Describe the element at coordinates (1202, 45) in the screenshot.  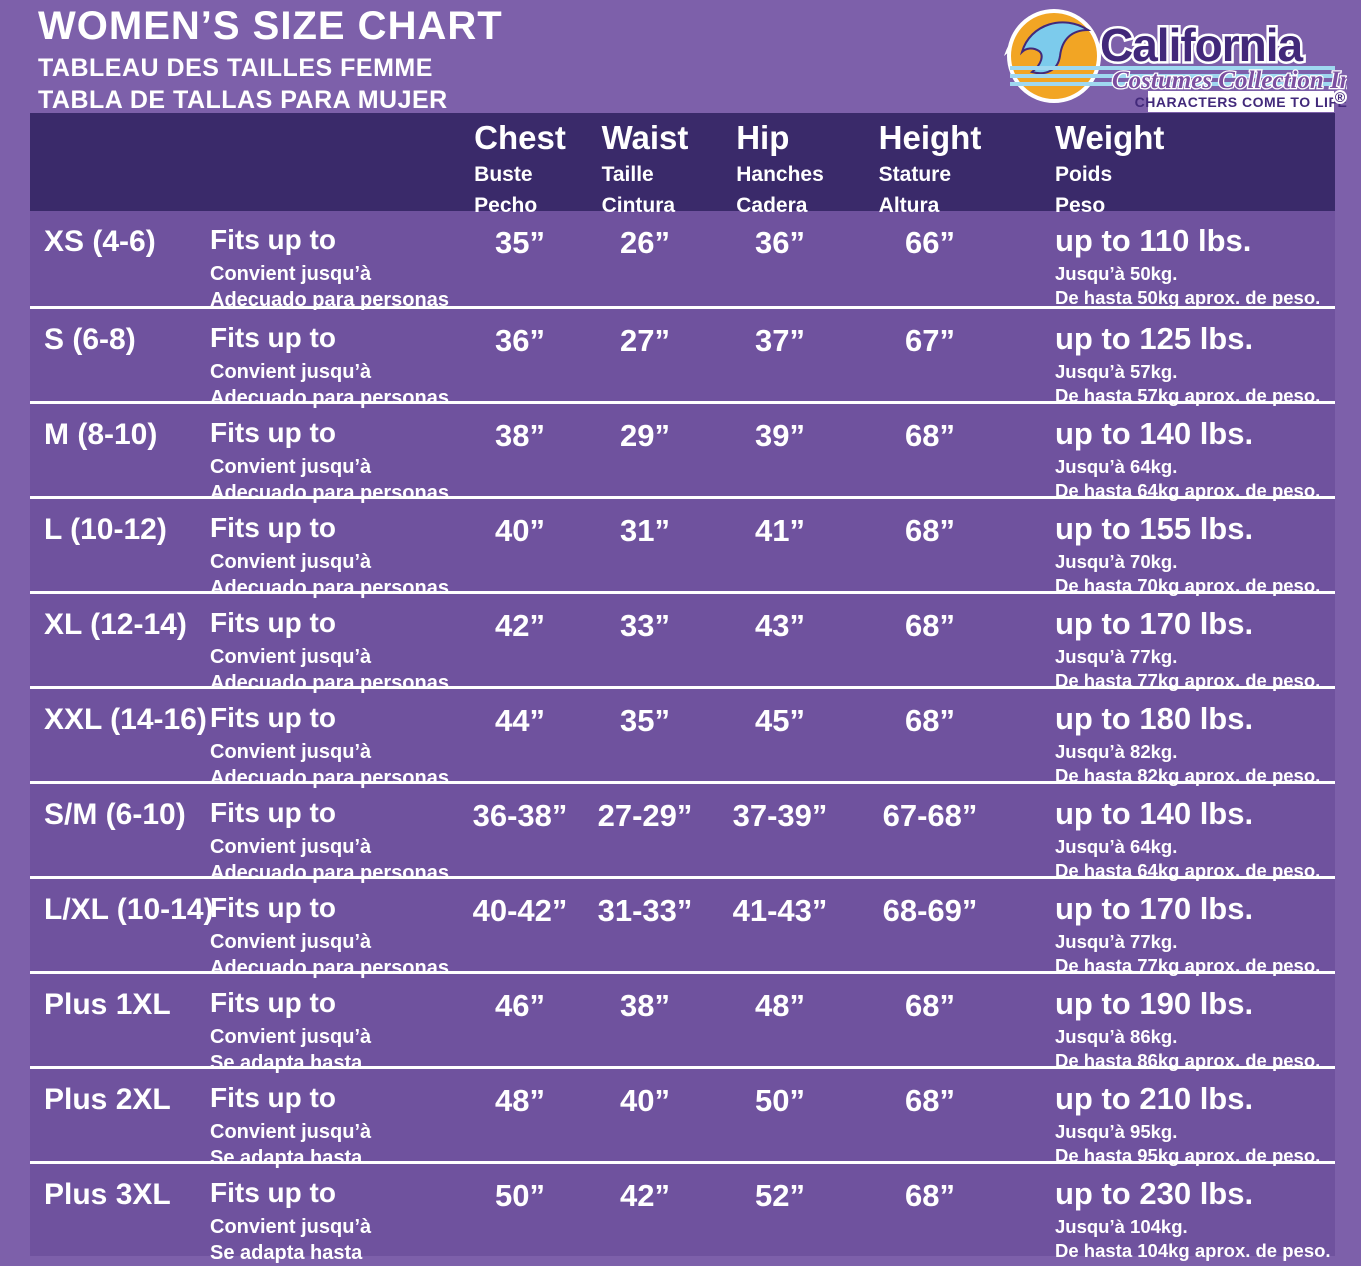
I see `logo-brand-text: California` at that location.